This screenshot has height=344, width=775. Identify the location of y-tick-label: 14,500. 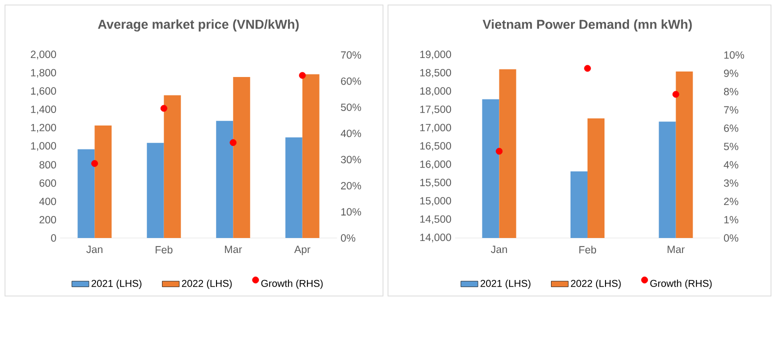
(436, 219).